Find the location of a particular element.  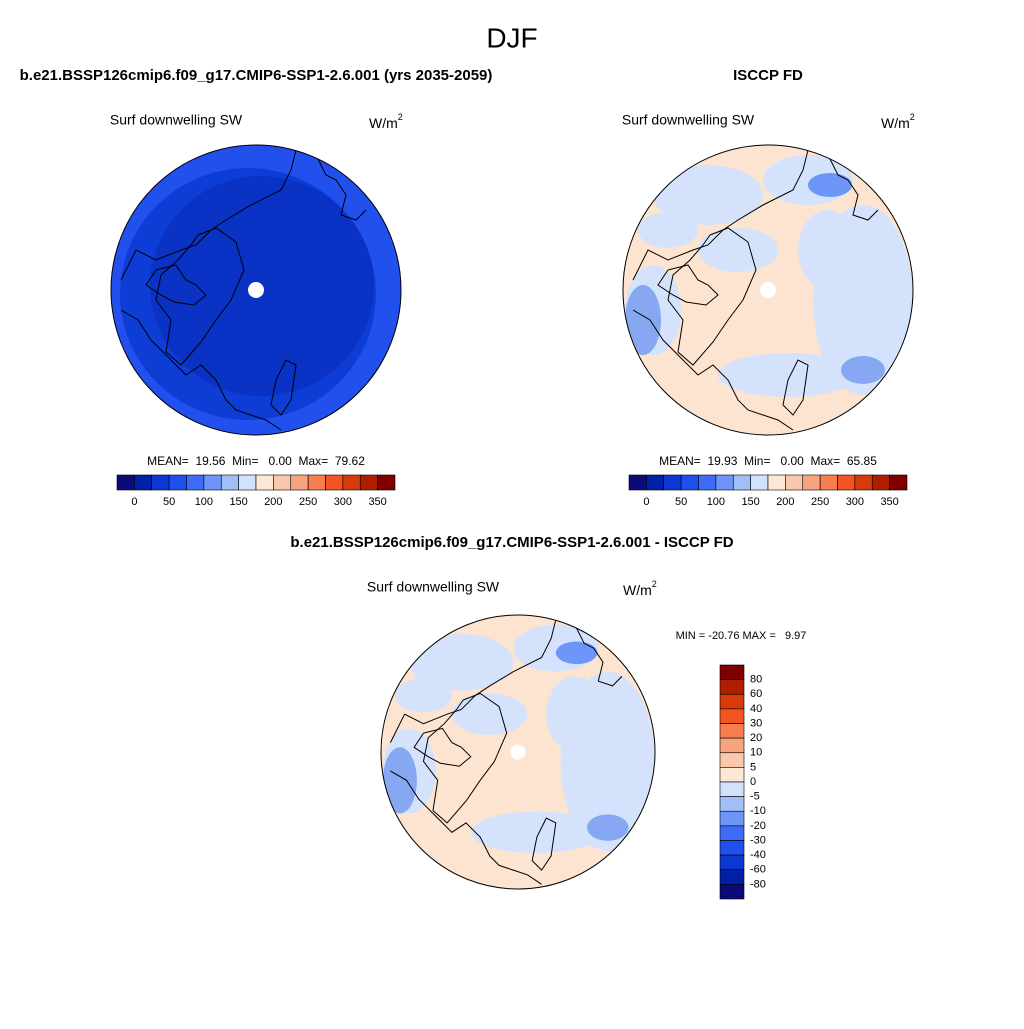

colorbar-label: 10 is located at coordinates (756, 753).